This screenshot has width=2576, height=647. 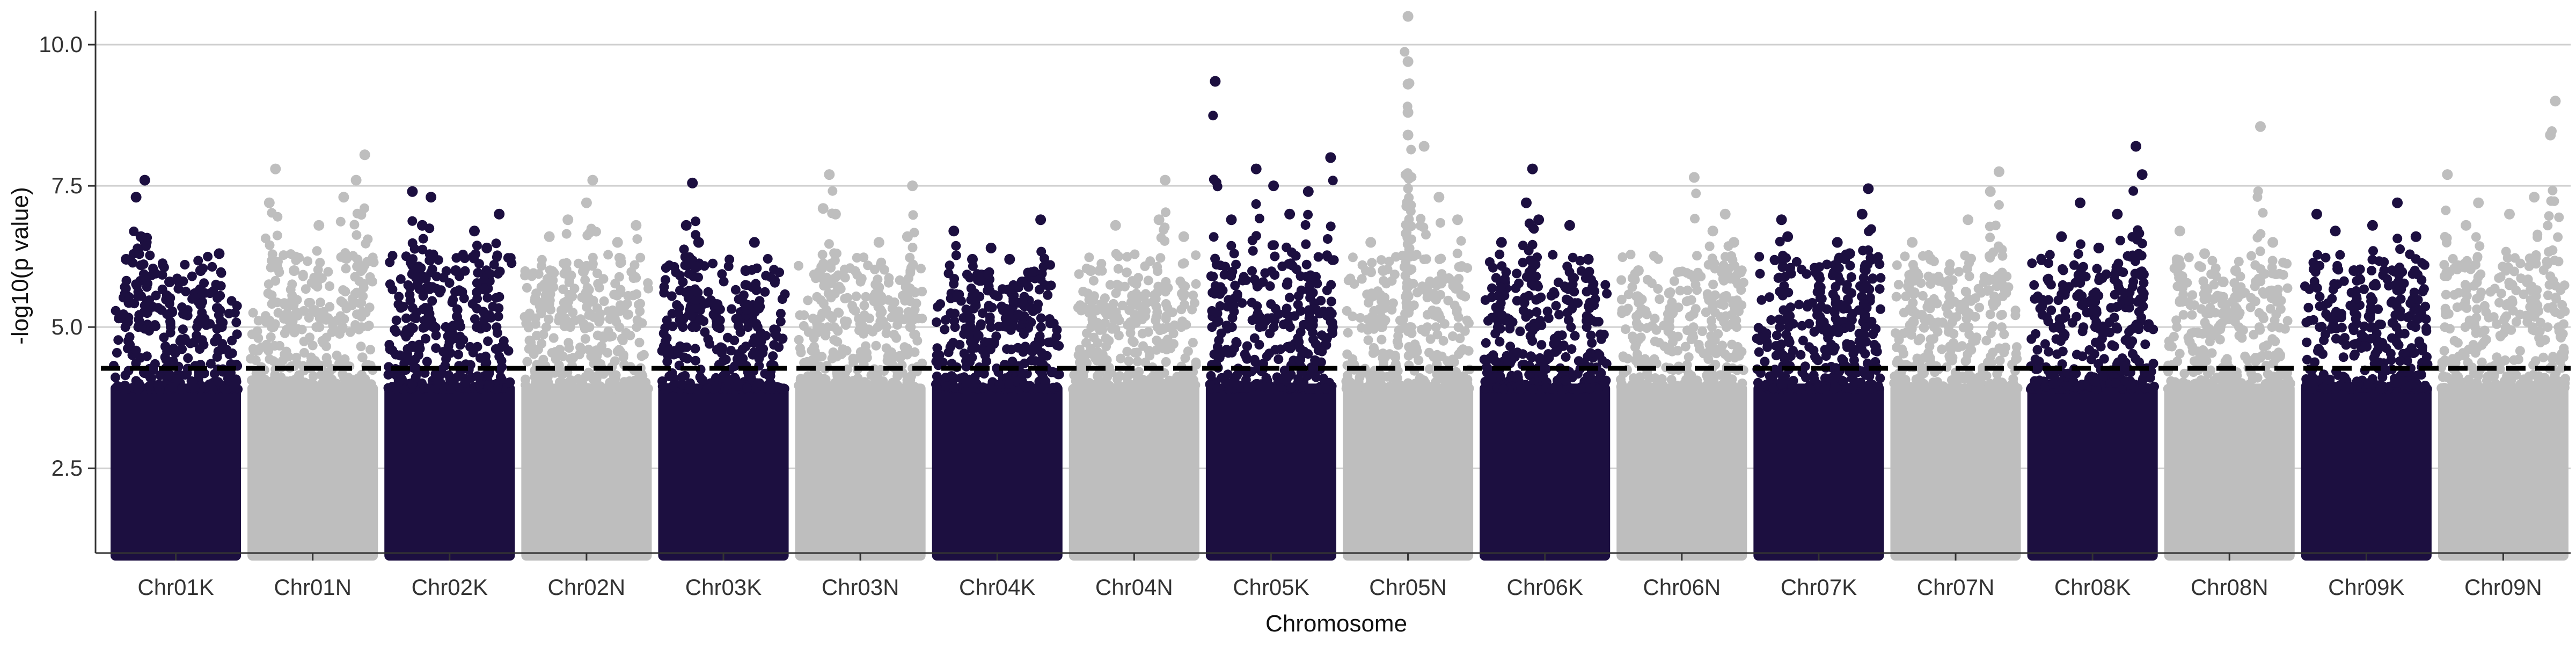 I want to click on chromosome-series-chr04k, so click(x=997, y=387).